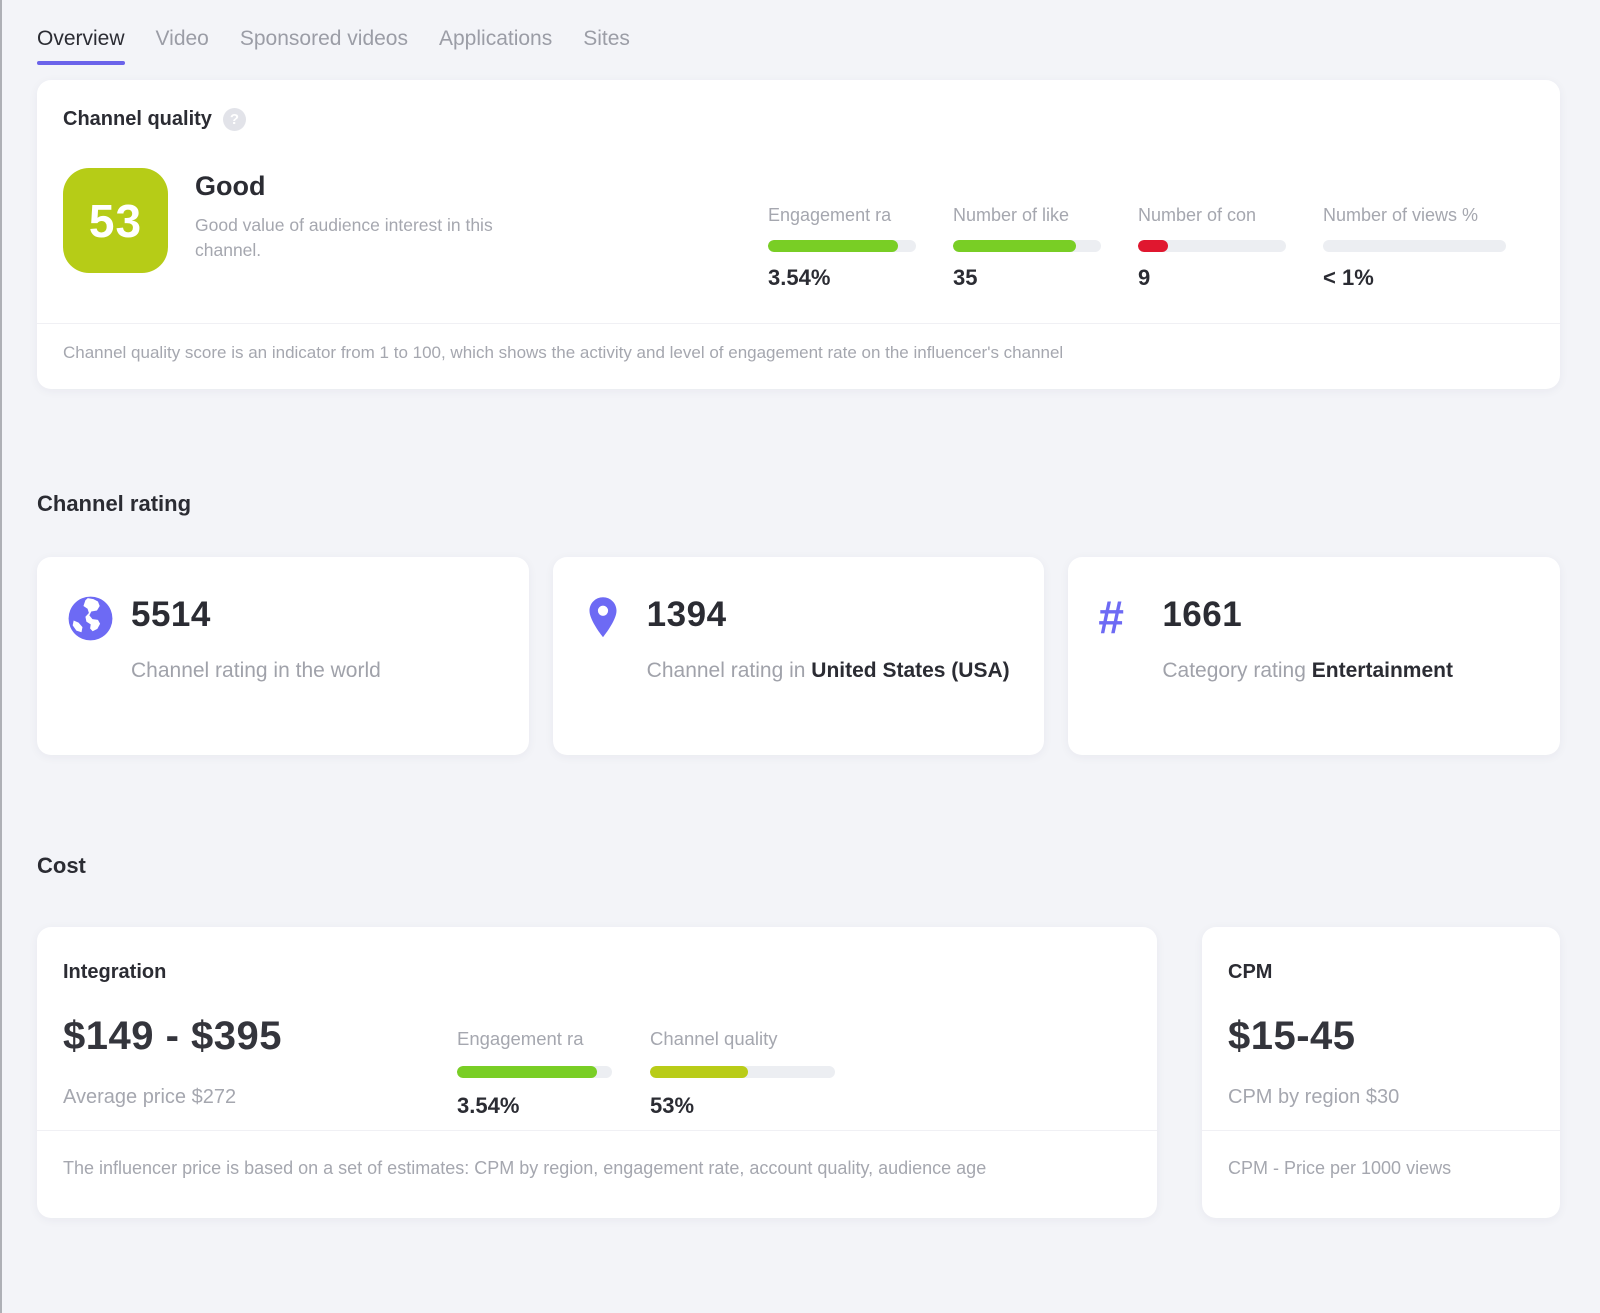 The height and width of the screenshot is (1313, 1600). What do you see at coordinates (1381, 1174) in the screenshot?
I see `cpm-footnote: CPM - Price per 1000 views` at bounding box center [1381, 1174].